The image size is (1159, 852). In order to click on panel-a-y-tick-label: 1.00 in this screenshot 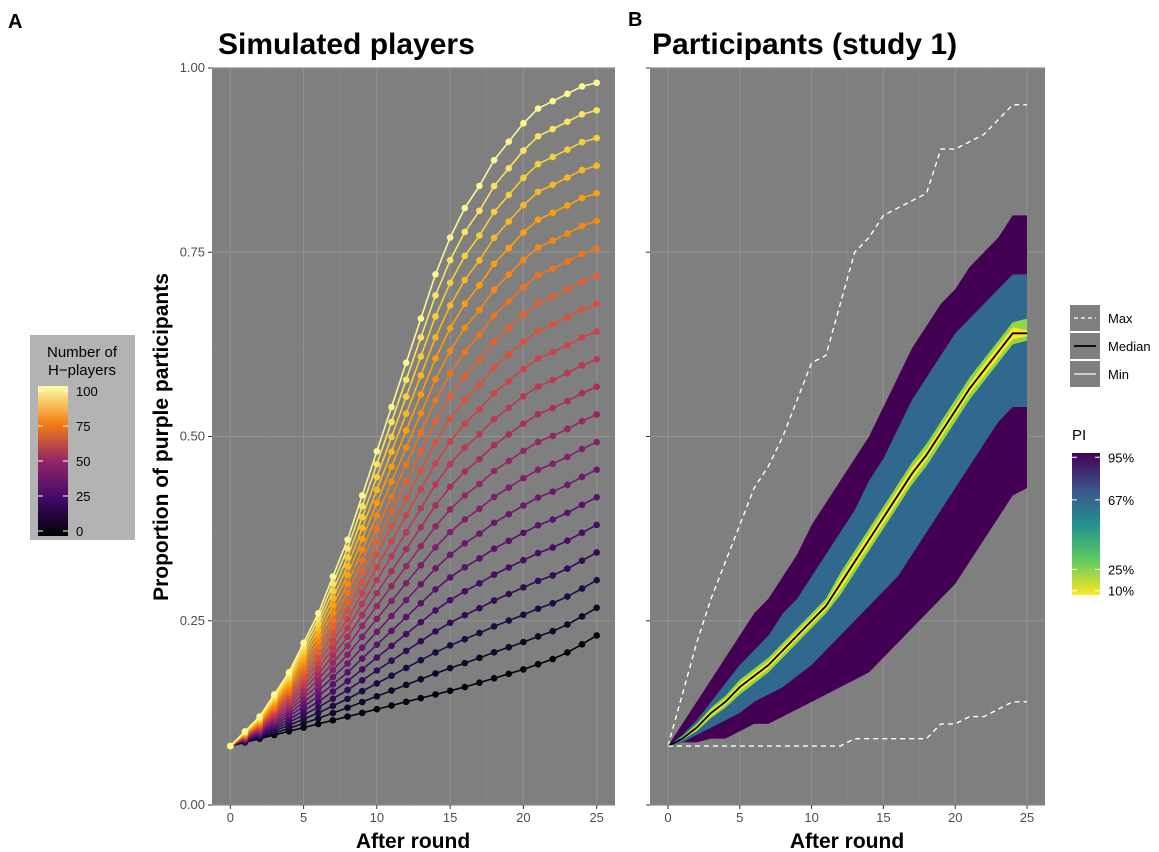, I will do `click(192, 67)`.